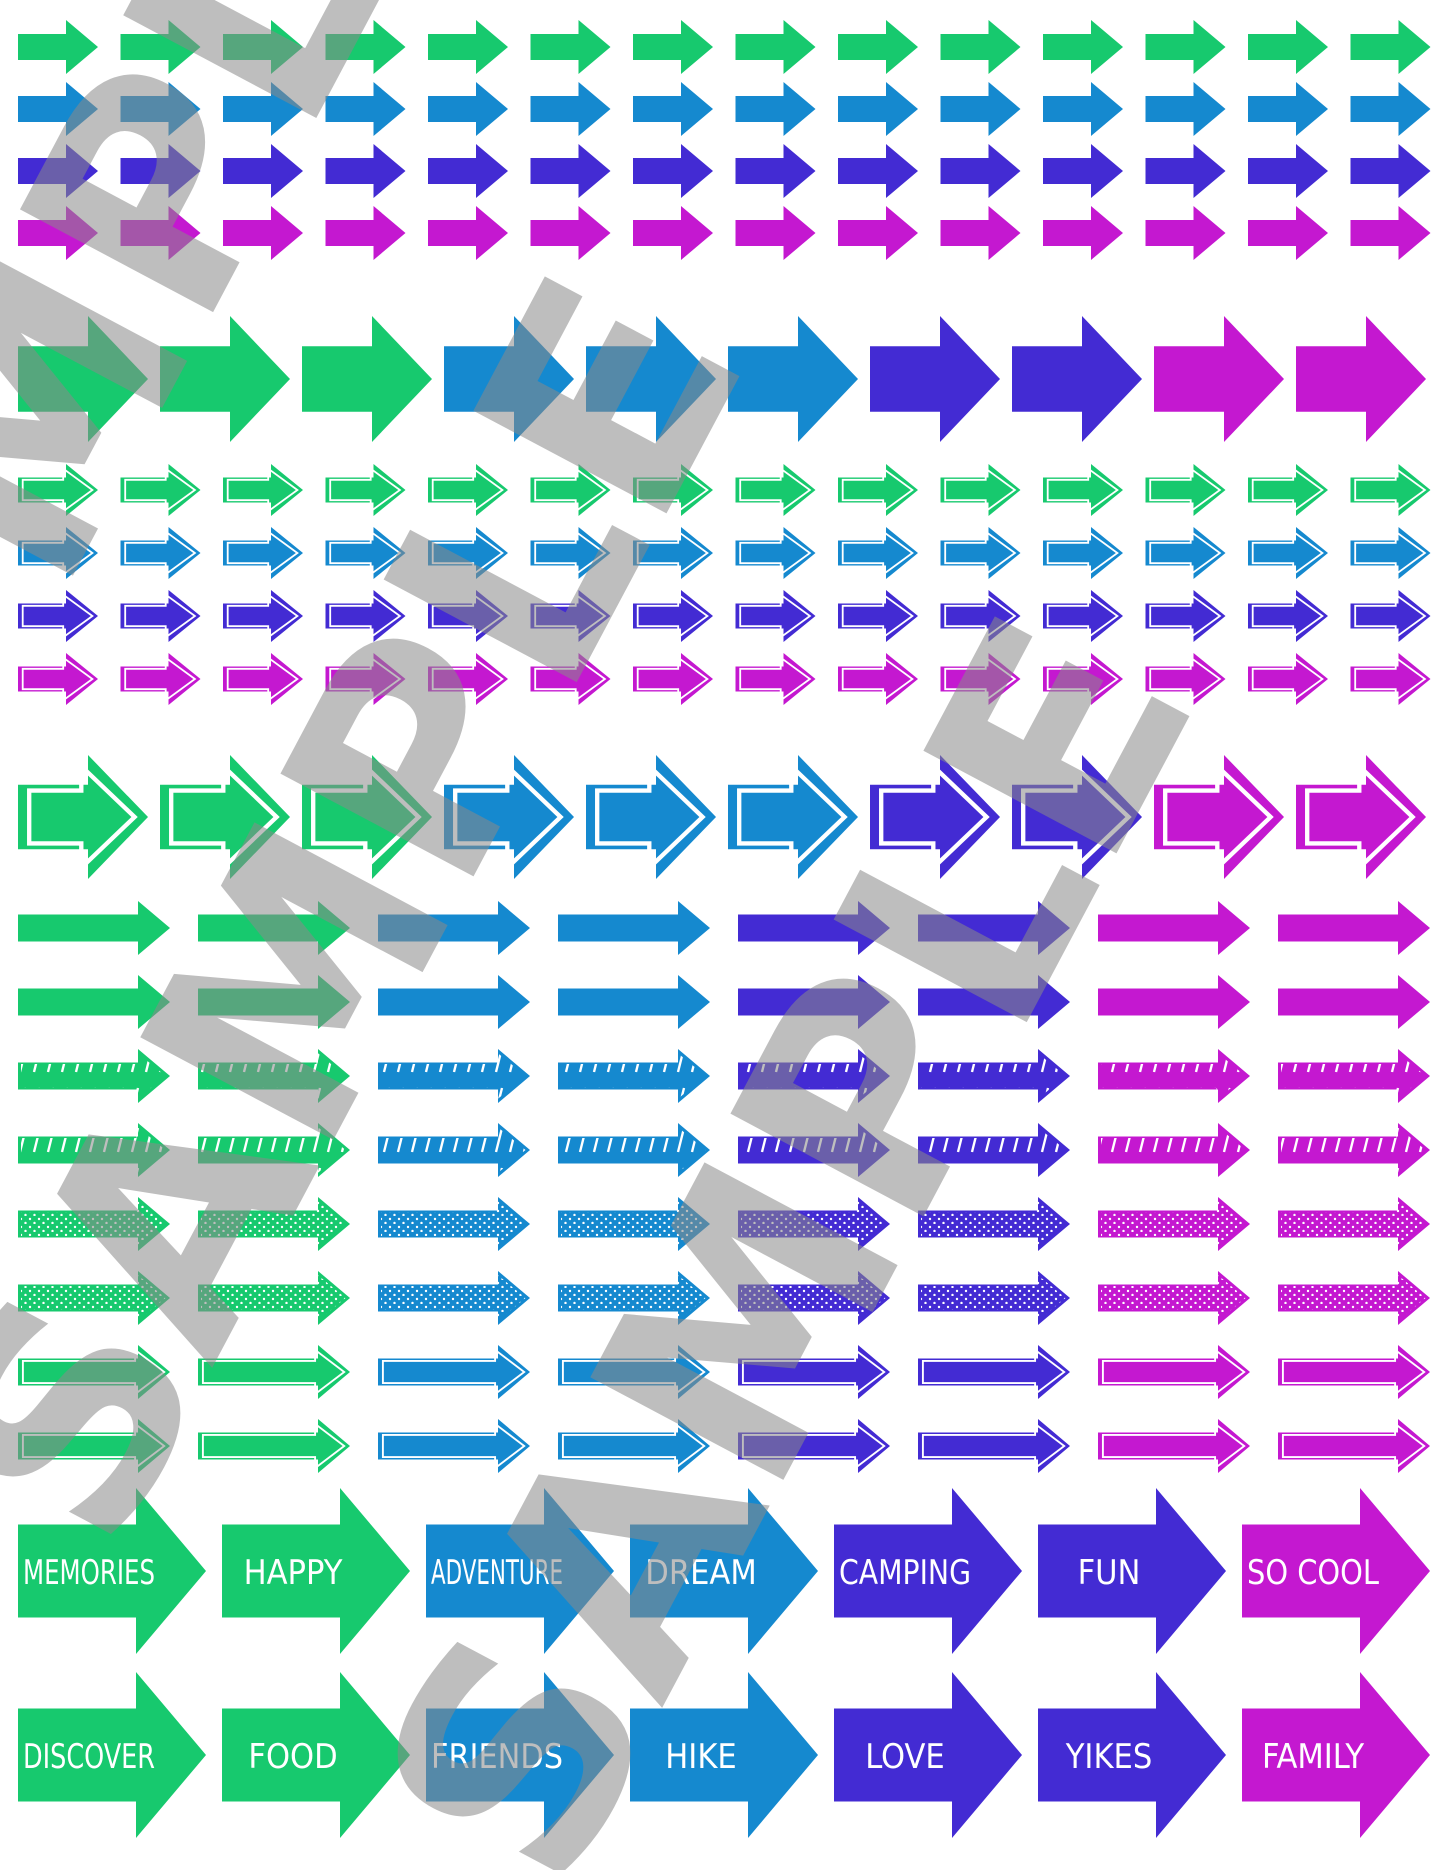 The height and width of the screenshot is (1870, 1445). What do you see at coordinates (1313, 1757) in the screenshot?
I see `word-arrow-label: FAMILY` at bounding box center [1313, 1757].